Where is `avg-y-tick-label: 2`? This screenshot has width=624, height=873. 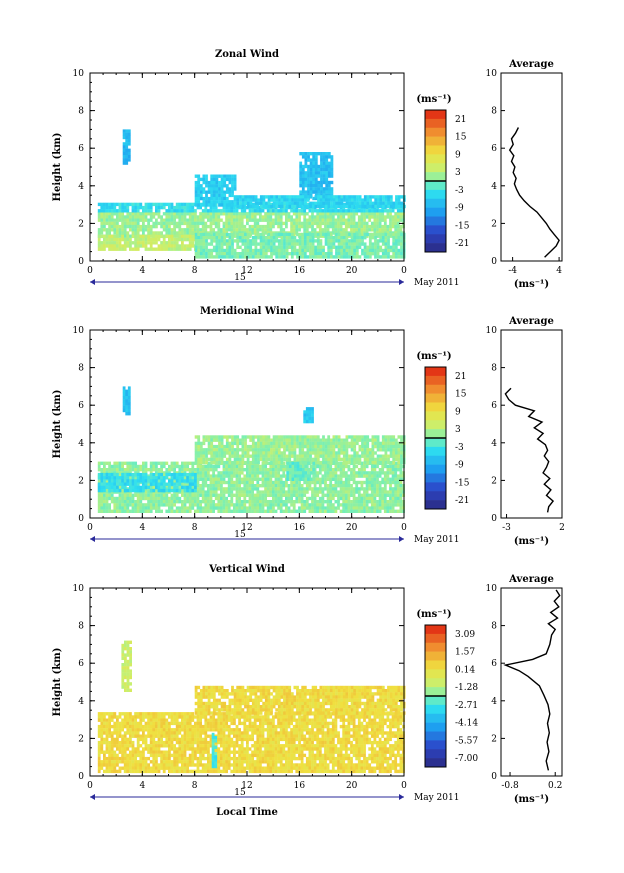
avg-y-tick-label: 2 is located at coordinates (494, 224).